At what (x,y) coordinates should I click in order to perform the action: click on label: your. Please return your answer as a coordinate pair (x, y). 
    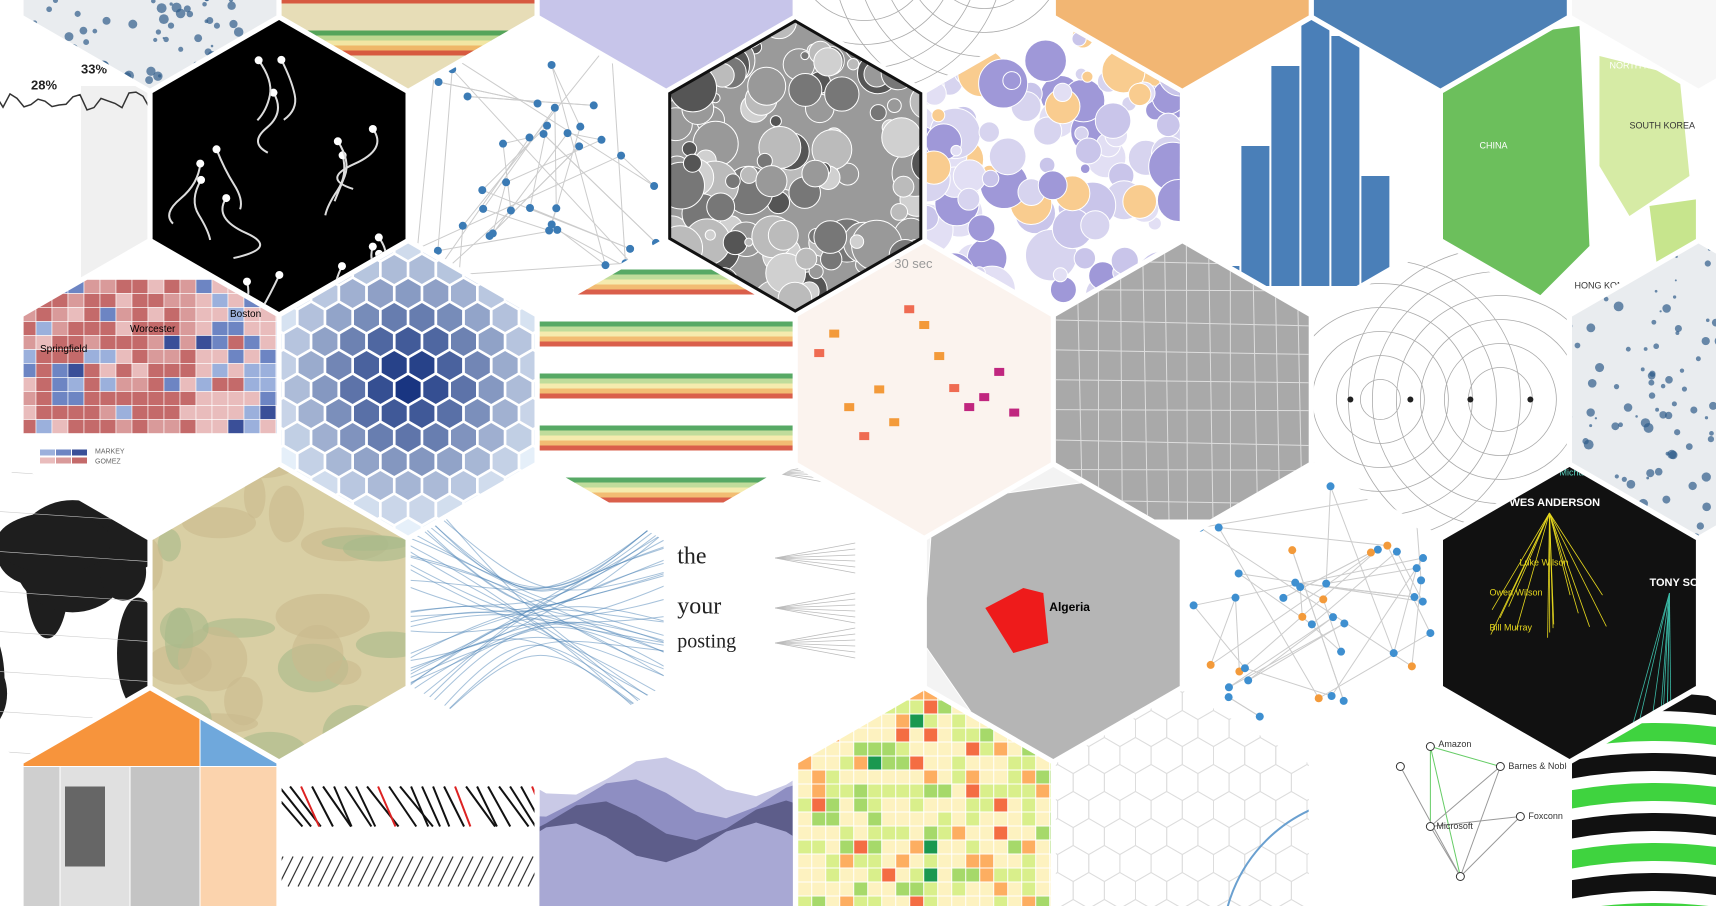
    Looking at the image, I should click on (699, 607).